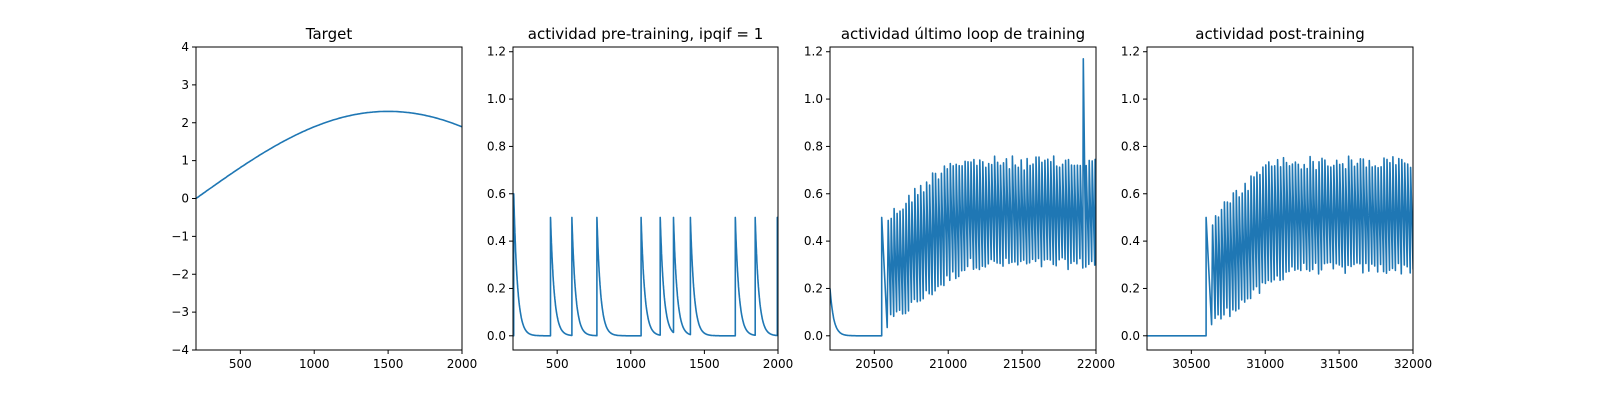 The width and height of the screenshot is (1600, 400). Describe the element at coordinates (1096, 364) in the screenshot. I see `x-tick-label: 22000` at that location.